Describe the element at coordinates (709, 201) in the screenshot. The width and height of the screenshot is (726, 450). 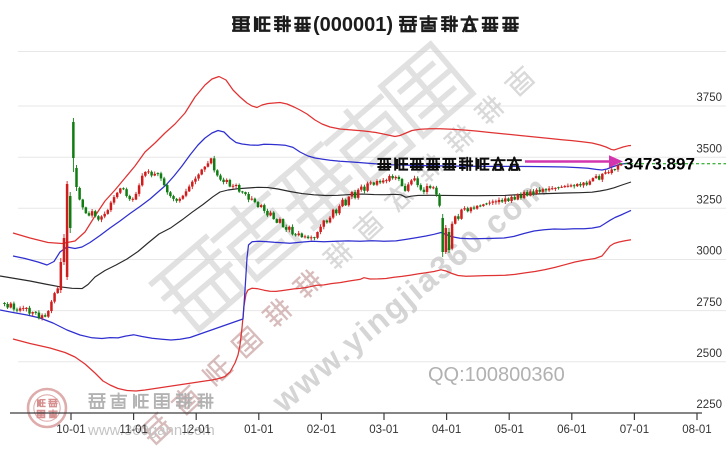
I see `svg-text: 3250` at that location.